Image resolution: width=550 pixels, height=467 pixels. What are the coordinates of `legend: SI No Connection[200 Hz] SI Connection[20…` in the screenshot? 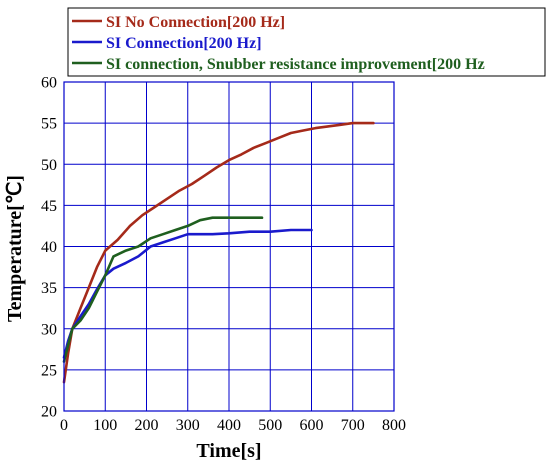 It's located at (306, 42).